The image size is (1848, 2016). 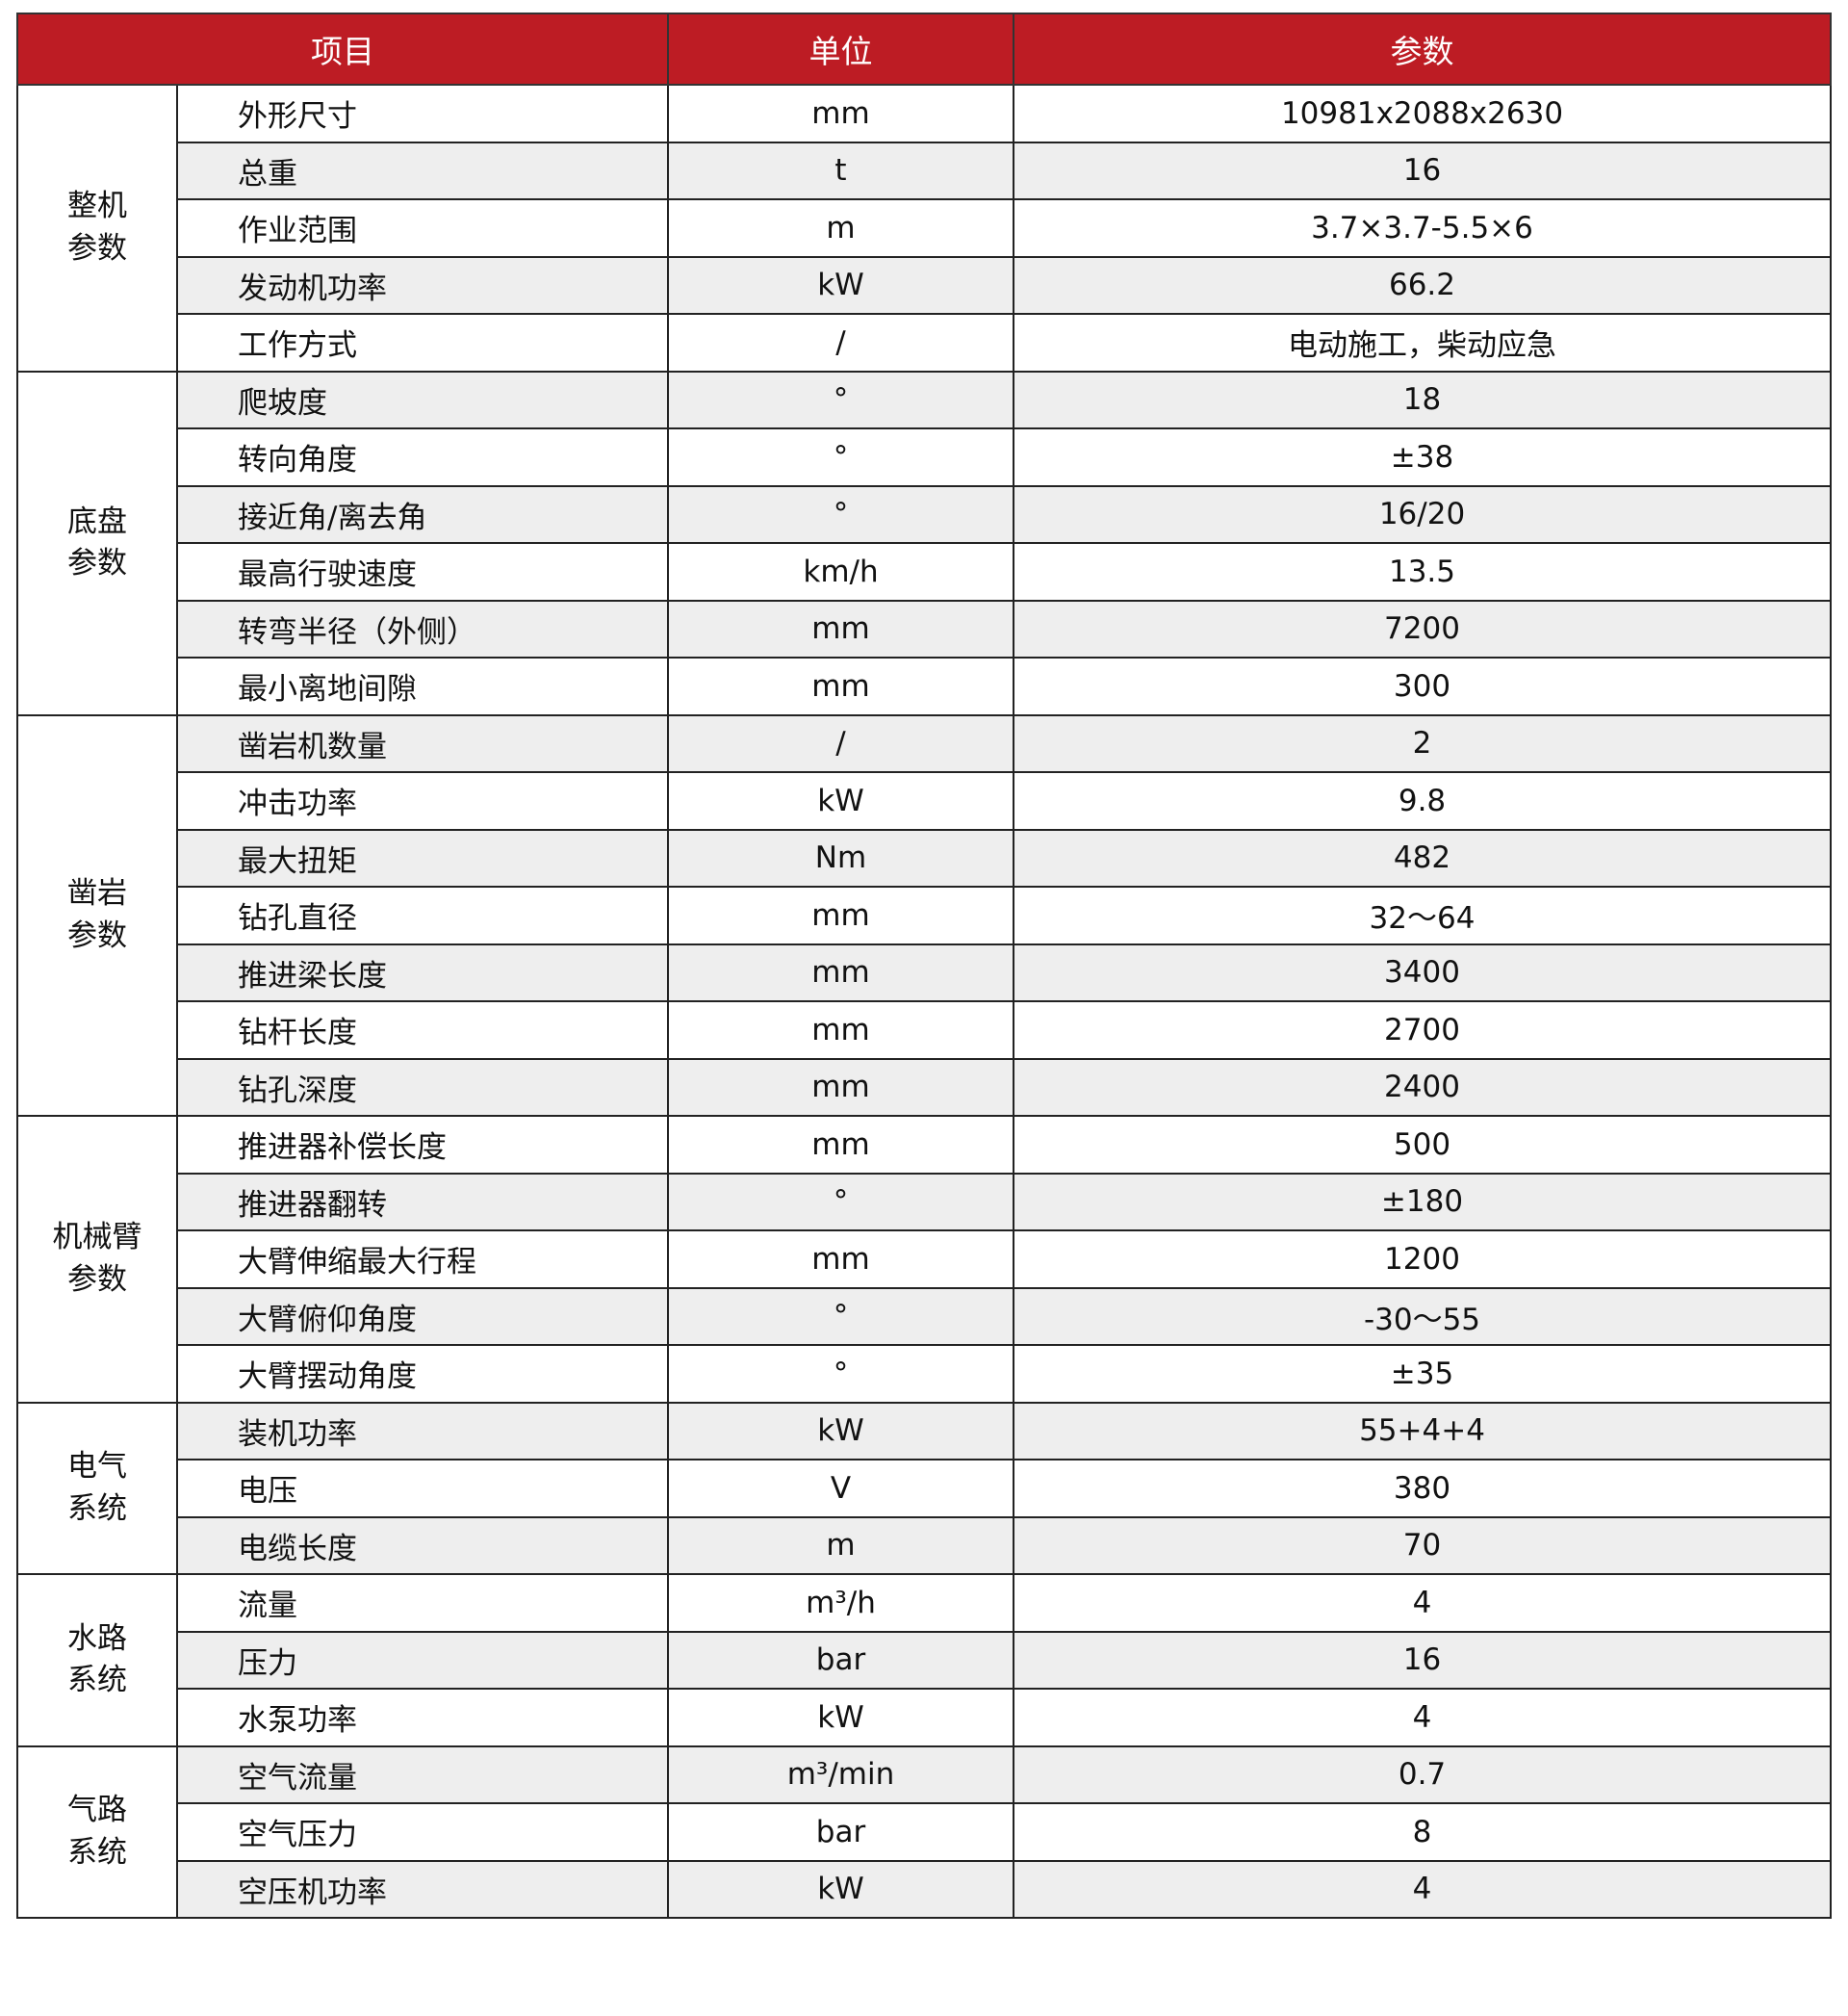 What do you see at coordinates (422, 972) in the screenshot?
I see `item-cell: 推进梁长度` at bounding box center [422, 972].